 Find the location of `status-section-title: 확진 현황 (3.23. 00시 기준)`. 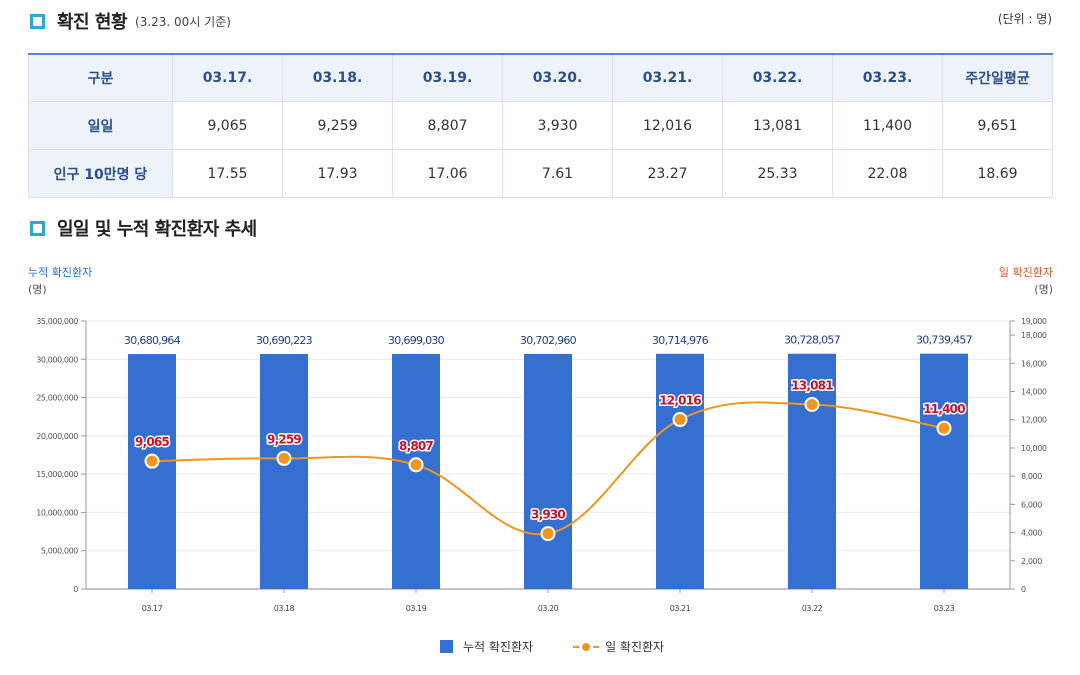

status-section-title: 확진 현황 (3.23. 00시 기준) is located at coordinates (130, 21).